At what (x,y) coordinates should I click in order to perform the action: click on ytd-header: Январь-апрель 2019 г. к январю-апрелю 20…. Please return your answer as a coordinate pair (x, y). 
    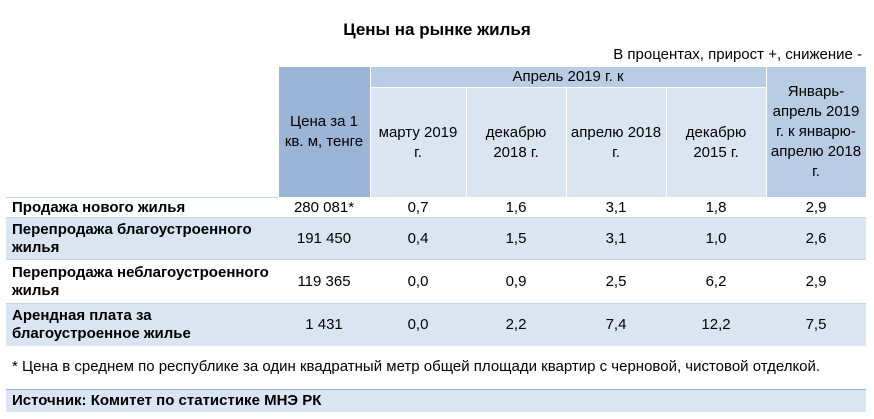
    Looking at the image, I should click on (816, 132).